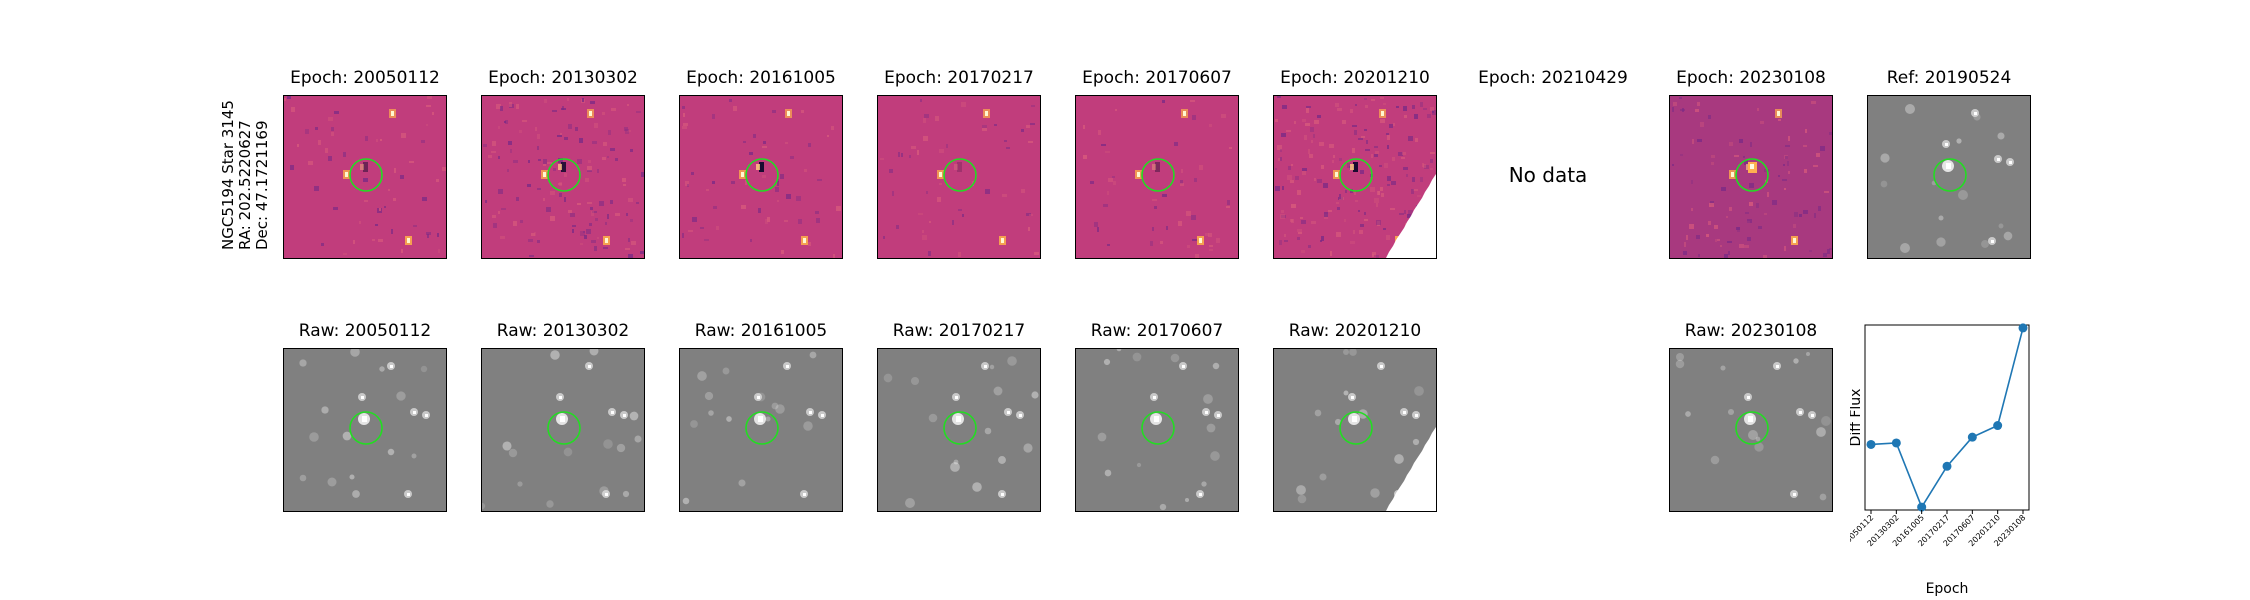  I want to click on target-star-core, so click(1156, 419).